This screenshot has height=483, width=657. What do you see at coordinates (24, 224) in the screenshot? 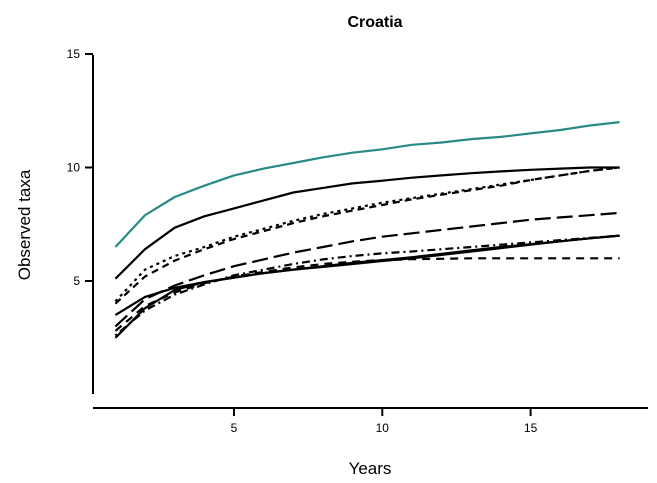
I see `y-axis-label: Observed taxa` at bounding box center [24, 224].